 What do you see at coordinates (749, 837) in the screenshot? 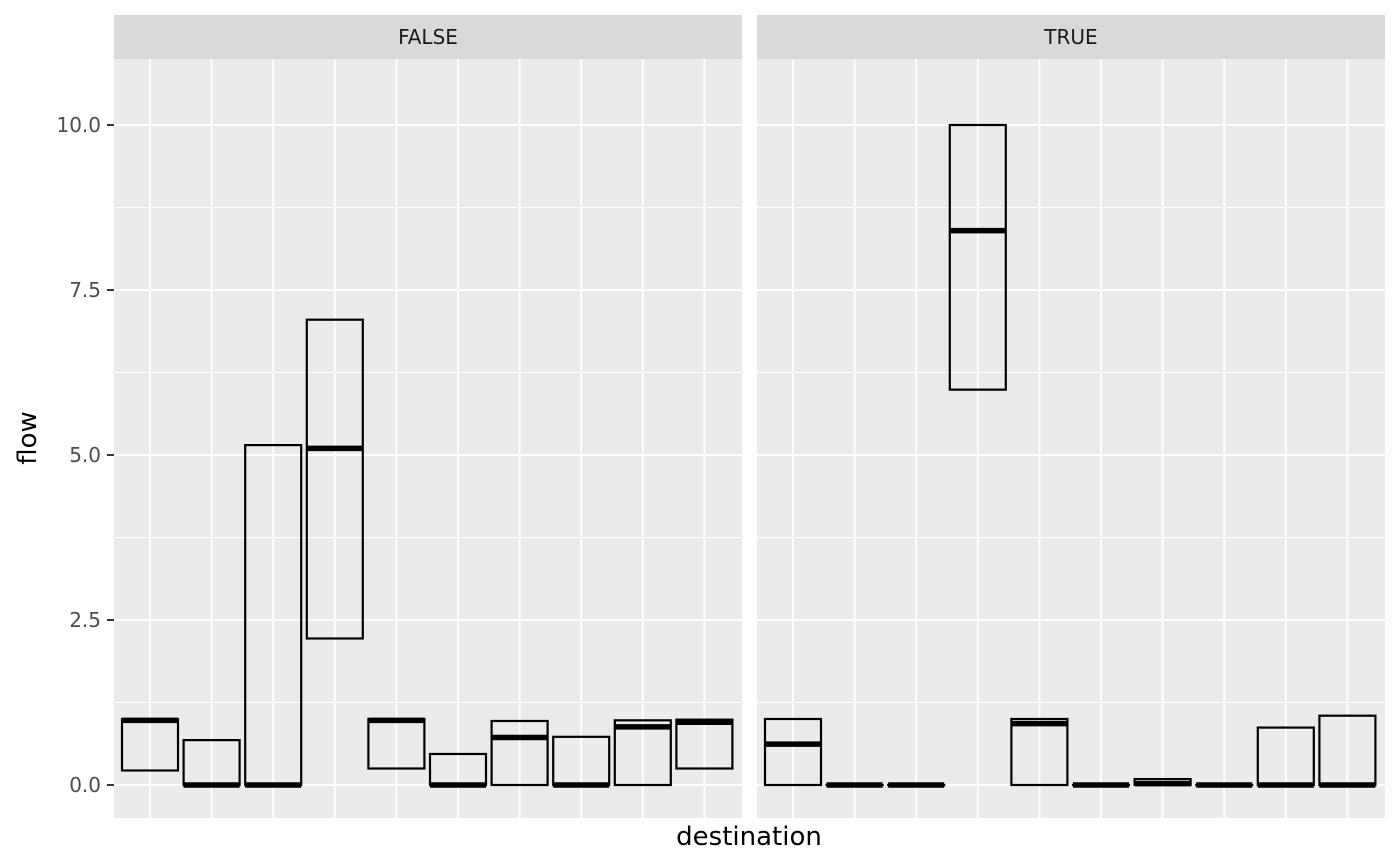
I see `x-axis-title: destination` at bounding box center [749, 837].